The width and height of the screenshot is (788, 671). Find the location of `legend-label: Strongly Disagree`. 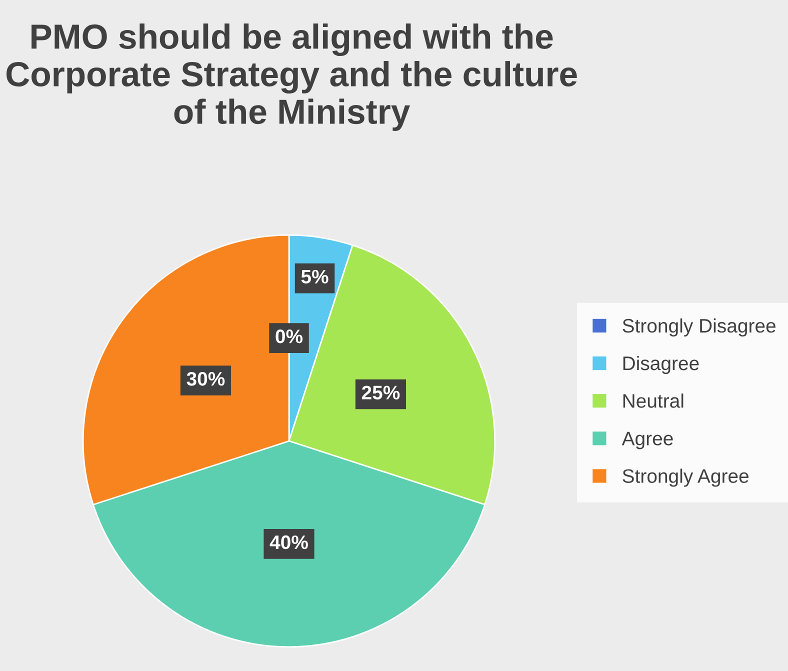

legend-label: Strongly Disagree is located at coordinates (699, 327).